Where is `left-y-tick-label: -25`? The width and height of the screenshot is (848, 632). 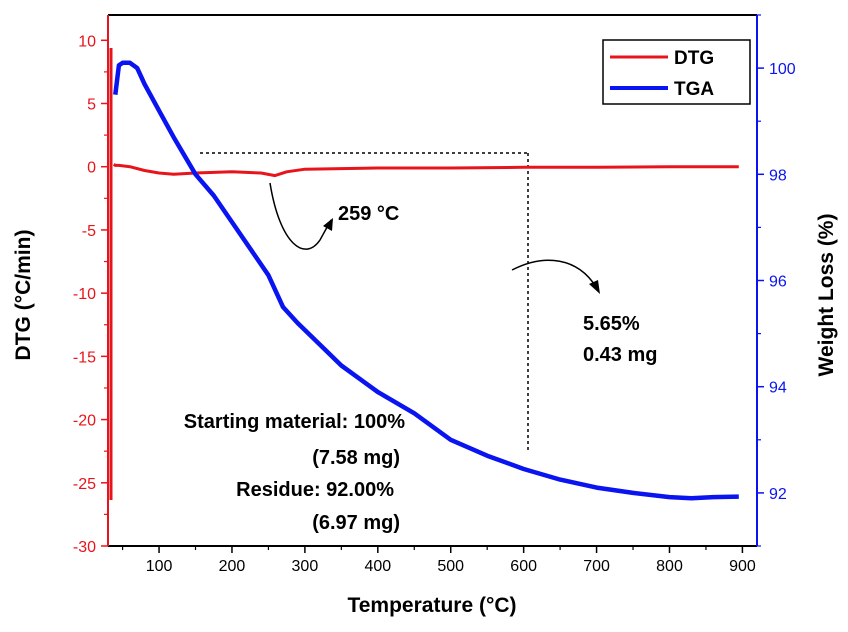 left-y-tick-label: -25 is located at coordinates (84, 484).